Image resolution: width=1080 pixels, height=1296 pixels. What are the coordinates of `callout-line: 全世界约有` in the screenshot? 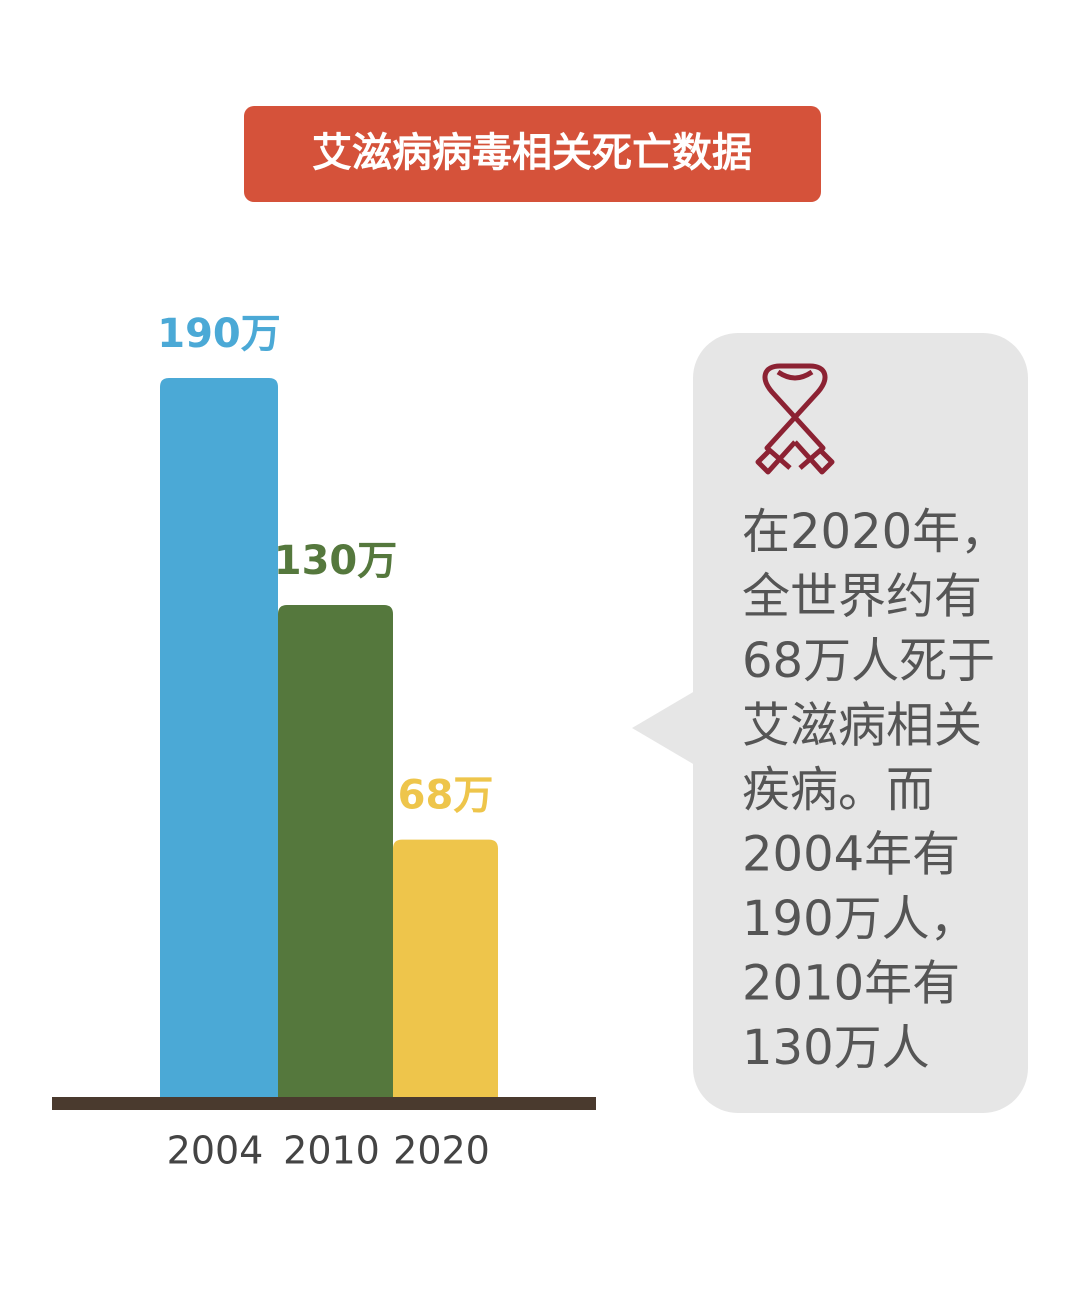 It's located at (862, 597).